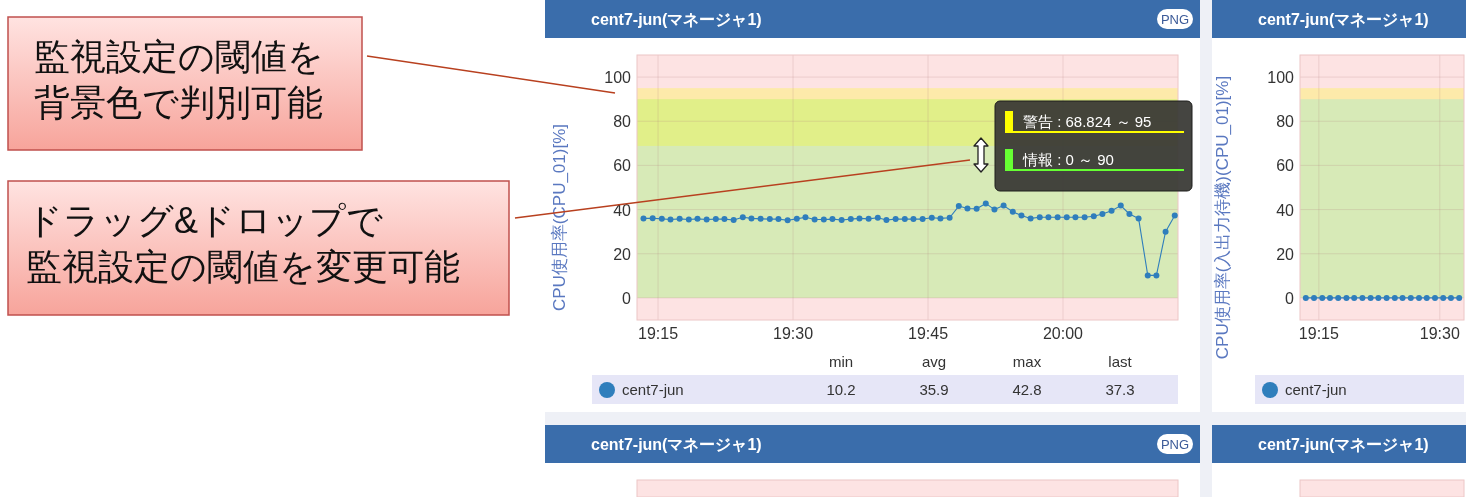 Image resolution: width=1466 pixels, height=497 pixels. I want to click on y-axis-title: CPU使用率(CPU_01)[%], so click(559, 217).